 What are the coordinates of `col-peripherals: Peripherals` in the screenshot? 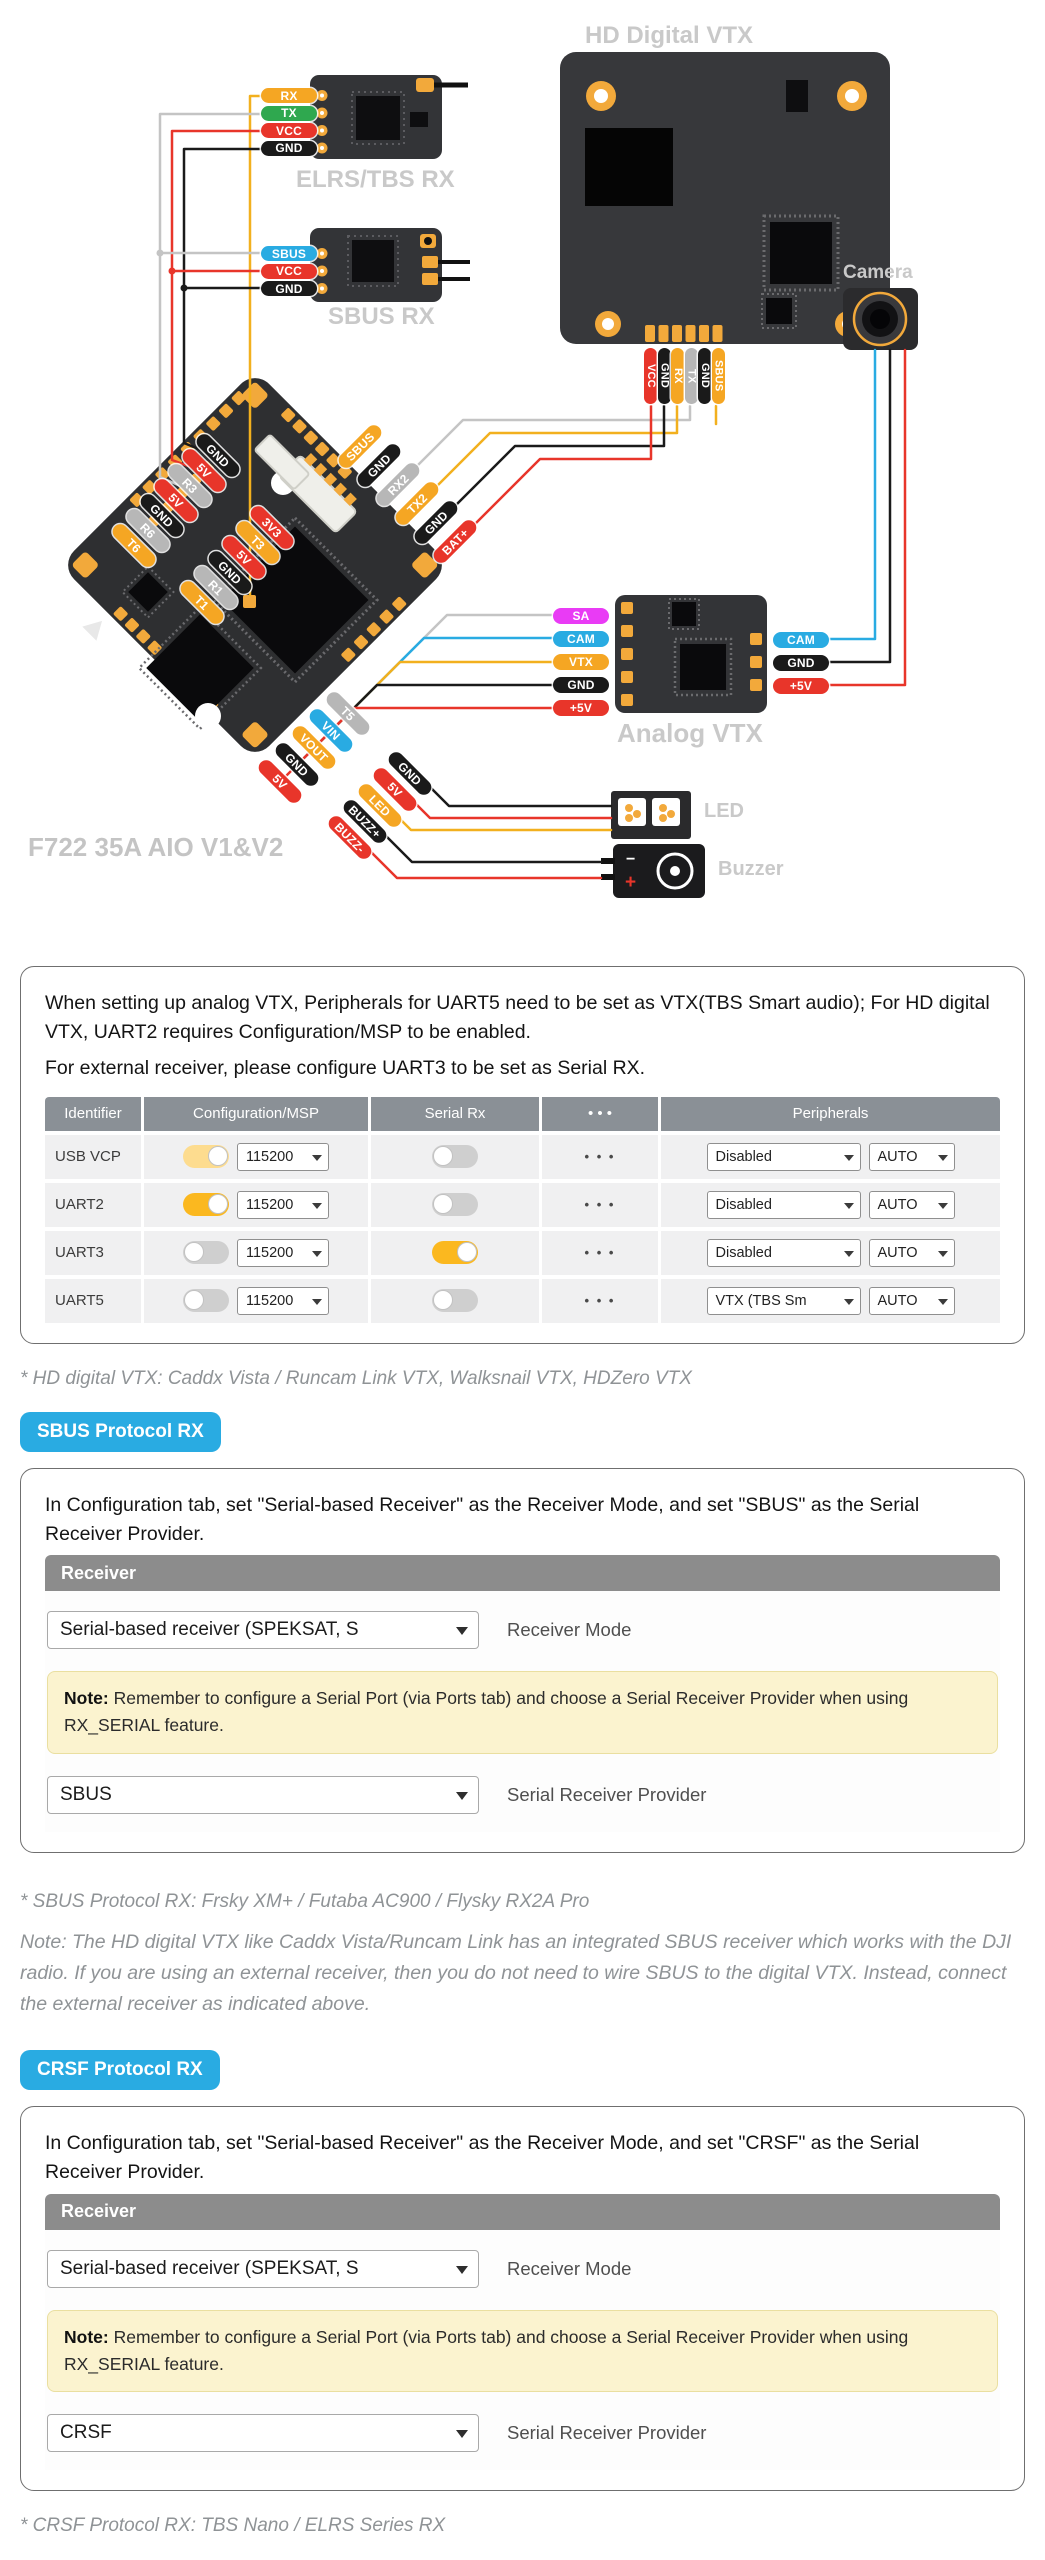 It's located at (830, 1113).